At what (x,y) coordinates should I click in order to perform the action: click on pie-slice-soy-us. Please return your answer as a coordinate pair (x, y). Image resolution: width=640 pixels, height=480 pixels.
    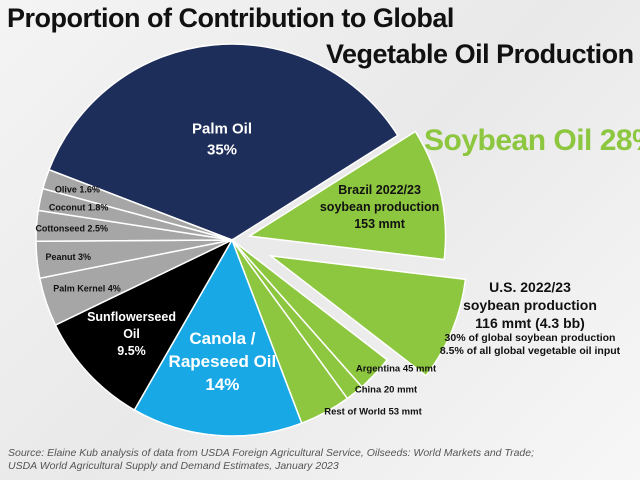
    Looking at the image, I should click on (367, 315).